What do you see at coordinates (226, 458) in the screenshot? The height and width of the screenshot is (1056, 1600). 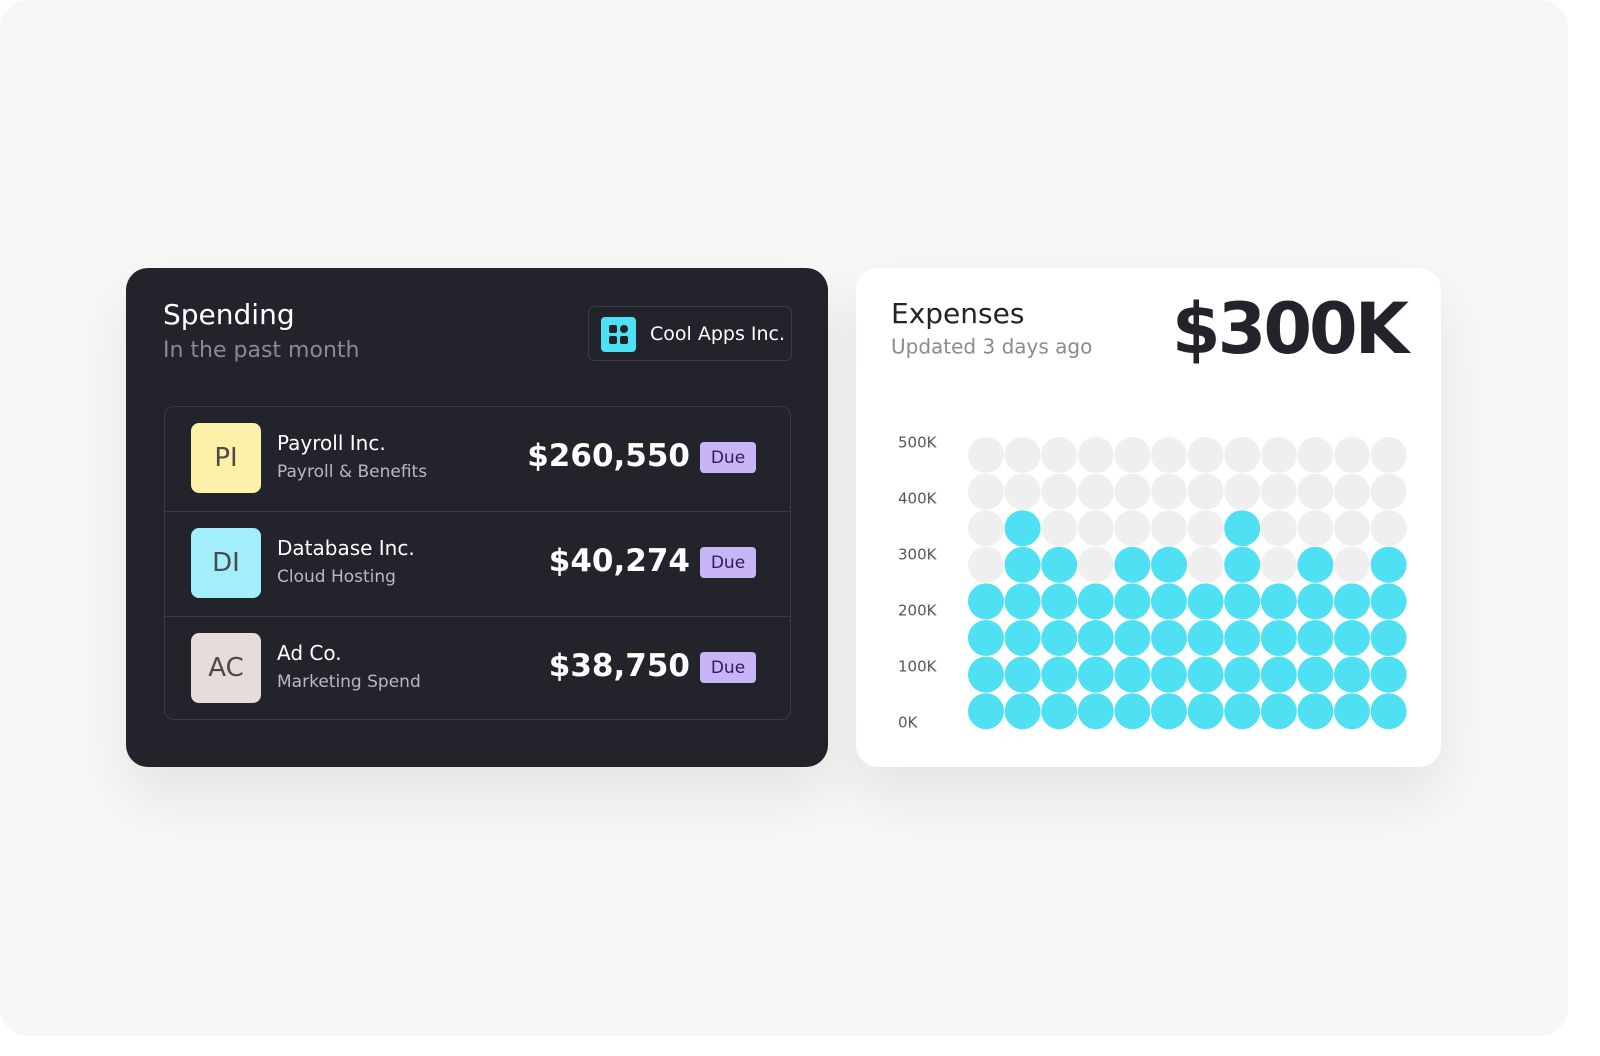 I see `avatar: PI` at bounding box center [226, 458].